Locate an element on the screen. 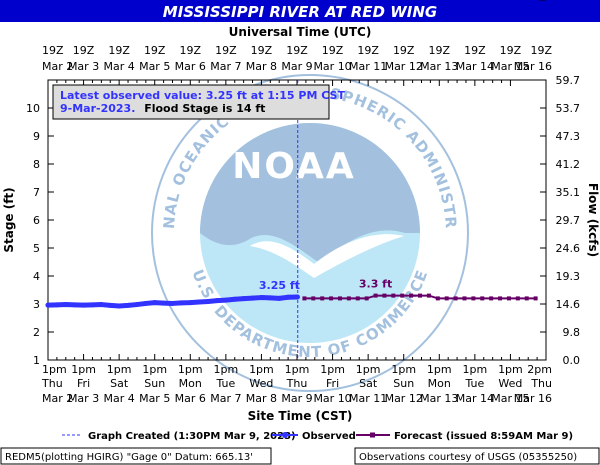 This screenshot has width=600, height=465. stage-tick-label: 2 is located at coordinates (36, 332).